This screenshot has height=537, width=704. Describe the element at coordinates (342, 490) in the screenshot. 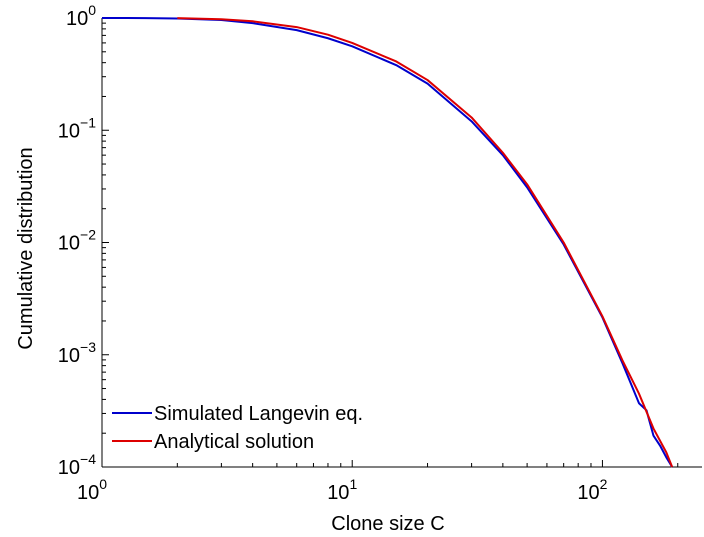

I see `x-tick-label: 10¹` at that location.